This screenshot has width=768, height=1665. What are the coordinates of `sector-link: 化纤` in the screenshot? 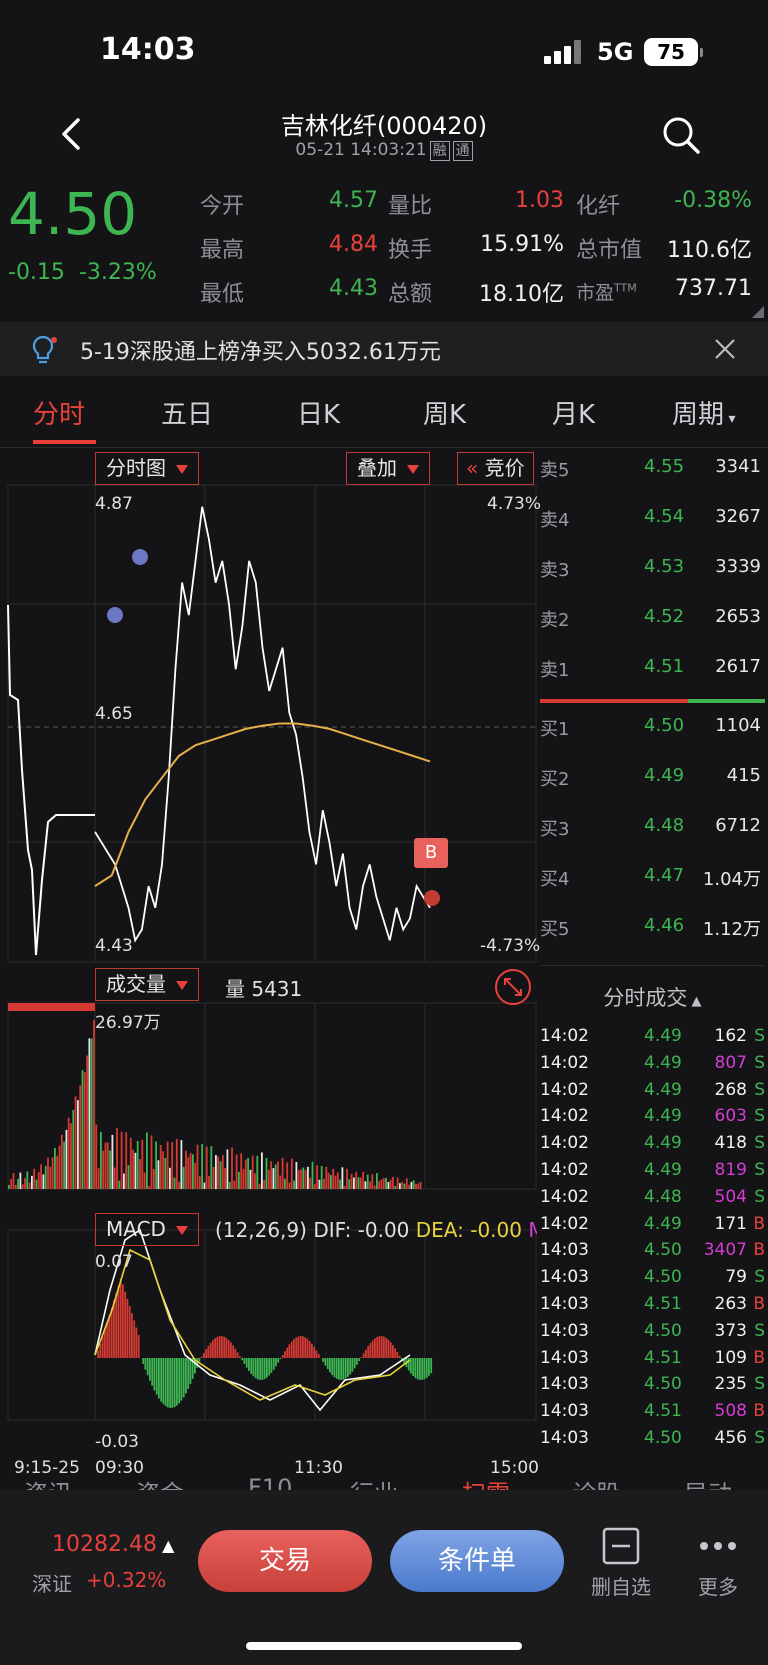 It's located at (598, 206).